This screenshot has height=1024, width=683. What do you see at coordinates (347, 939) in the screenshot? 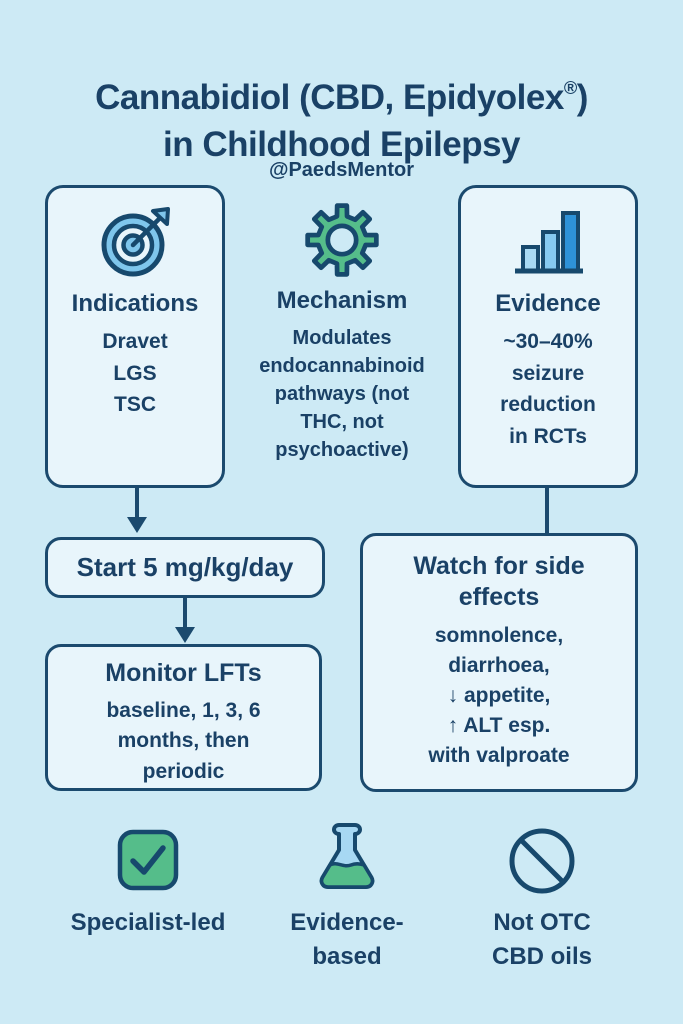
I see `footer-label-evidence-based: Evidence-based` at bounding box center [347, 939].